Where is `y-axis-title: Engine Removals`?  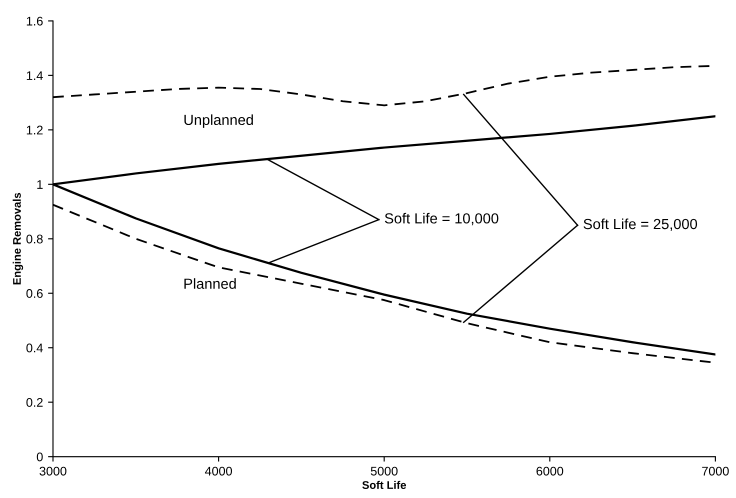 y-axis-title: Engine Removals is located at coordinates (18, 238).